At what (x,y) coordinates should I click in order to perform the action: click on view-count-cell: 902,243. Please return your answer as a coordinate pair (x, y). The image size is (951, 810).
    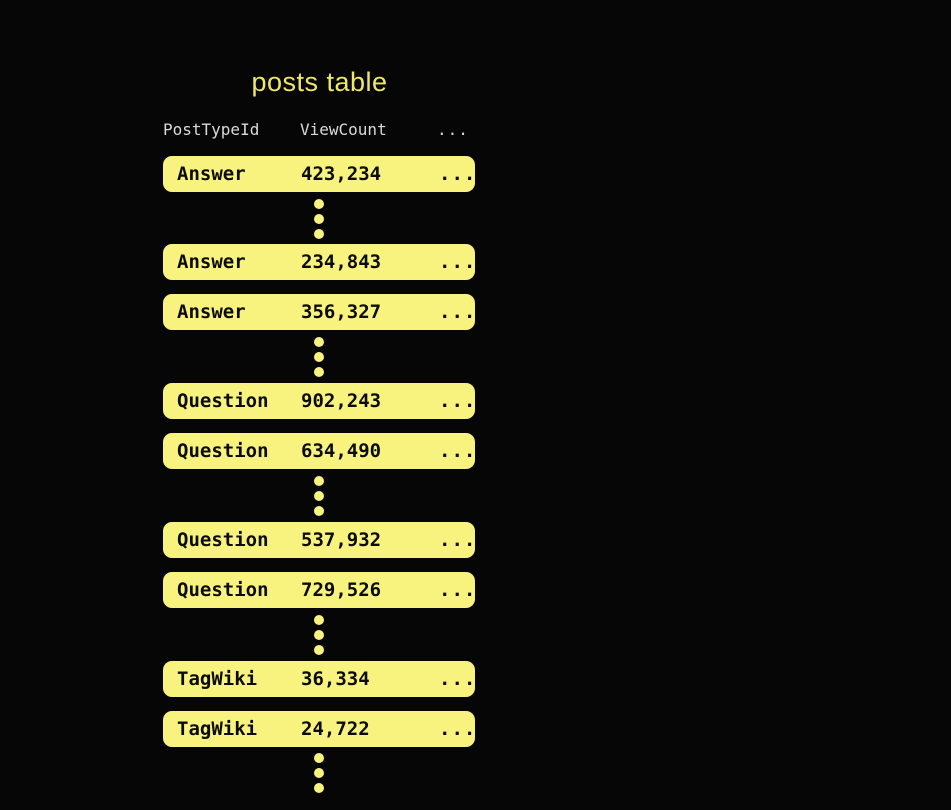
    Looking at the image, I should click on (341, 401).